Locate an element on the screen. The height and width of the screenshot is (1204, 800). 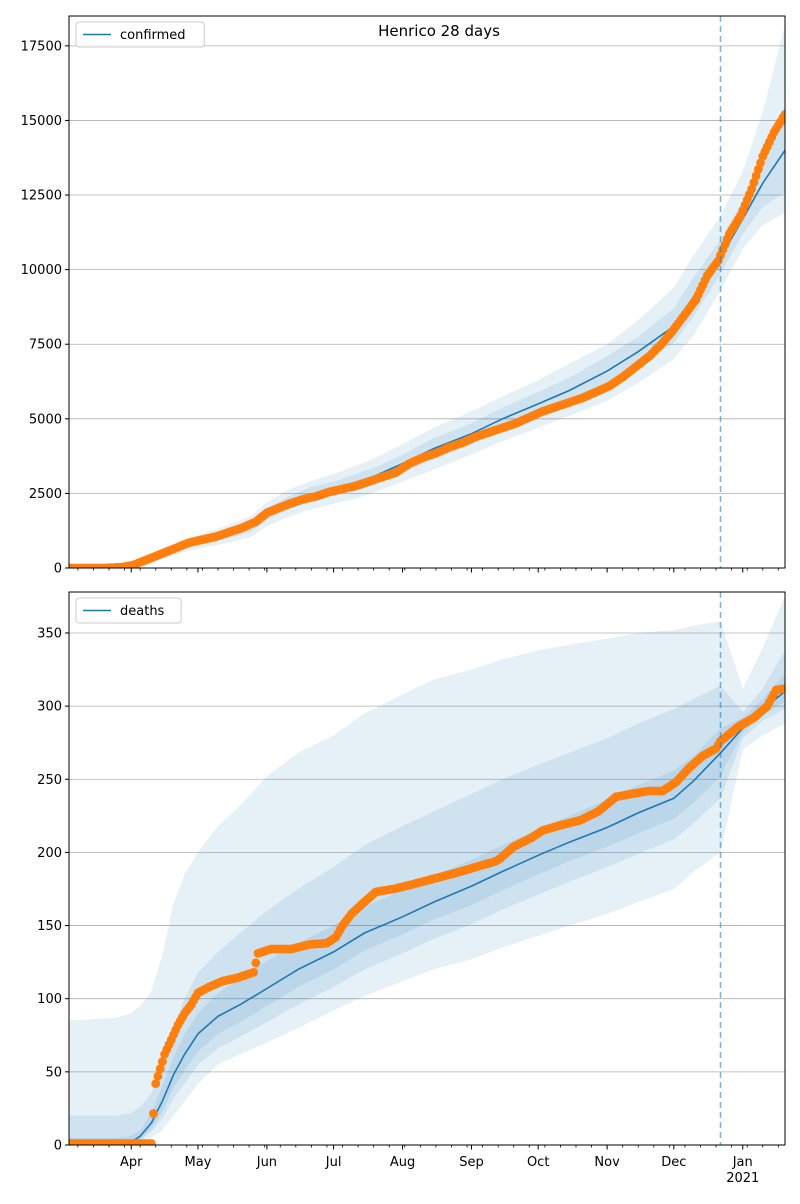
confirmed-ytick-label-3: 7500 is located at coordinates (45, 345).